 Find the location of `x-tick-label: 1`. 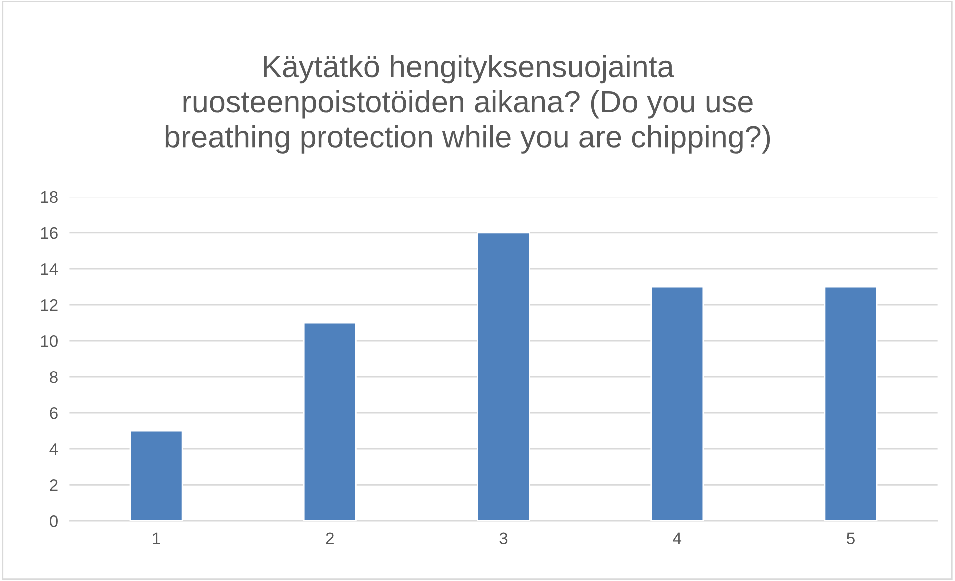

x-tick-label: 1 is located at coordinates (156, 538).